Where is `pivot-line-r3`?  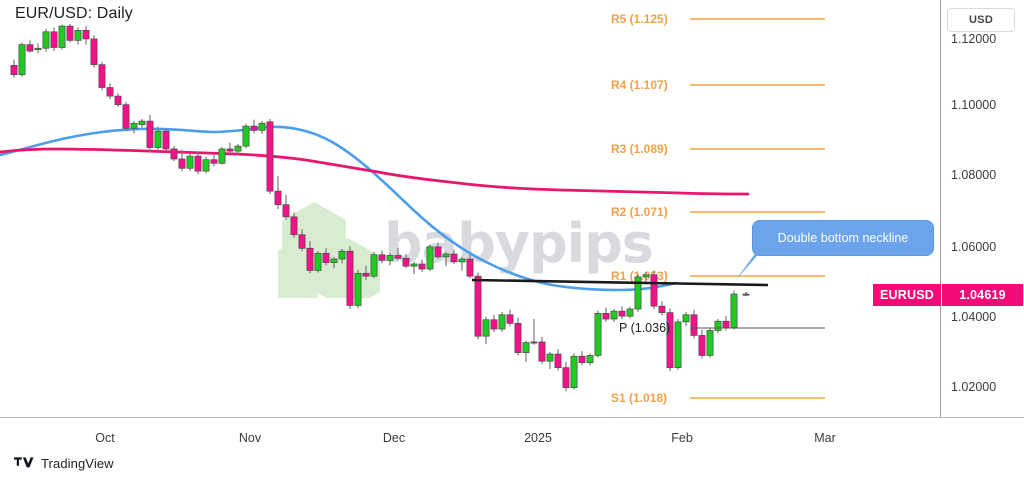 pivot-line-r3 is located at coordinates (757, 149).